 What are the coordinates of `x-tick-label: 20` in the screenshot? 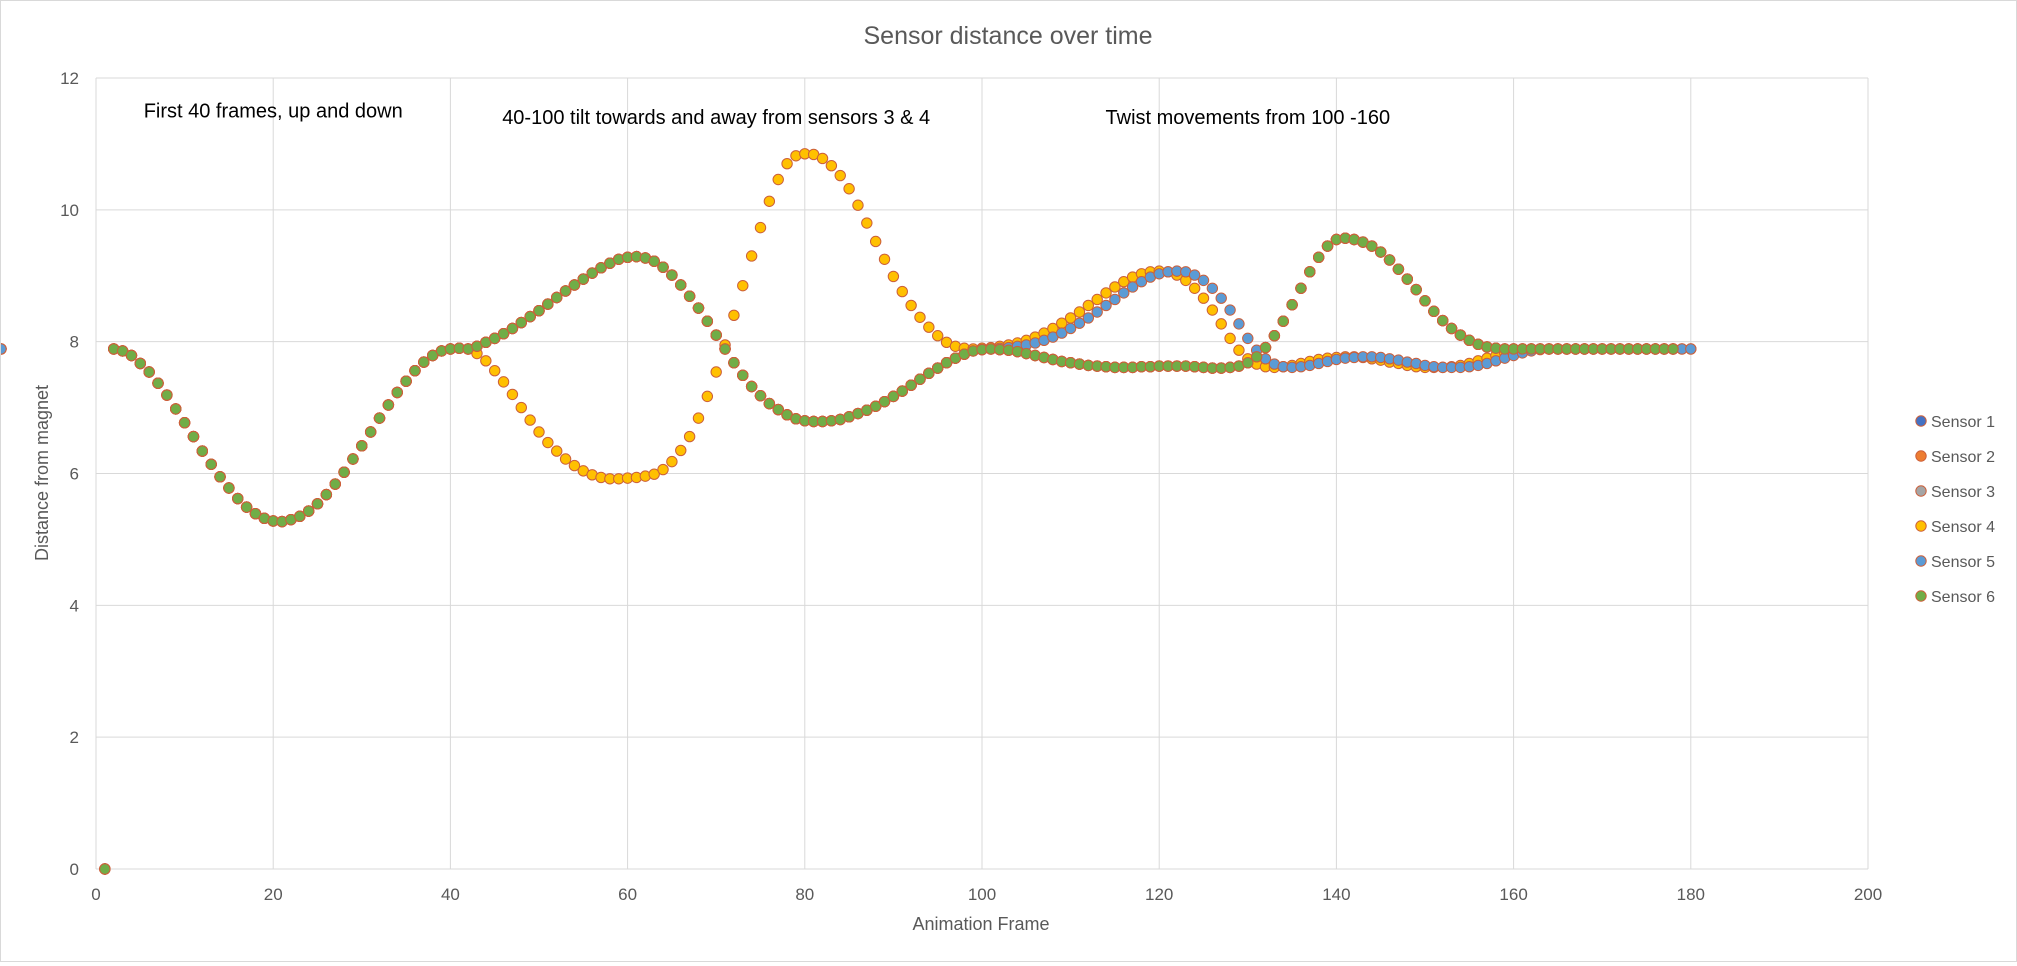 It's located at (273, 894).